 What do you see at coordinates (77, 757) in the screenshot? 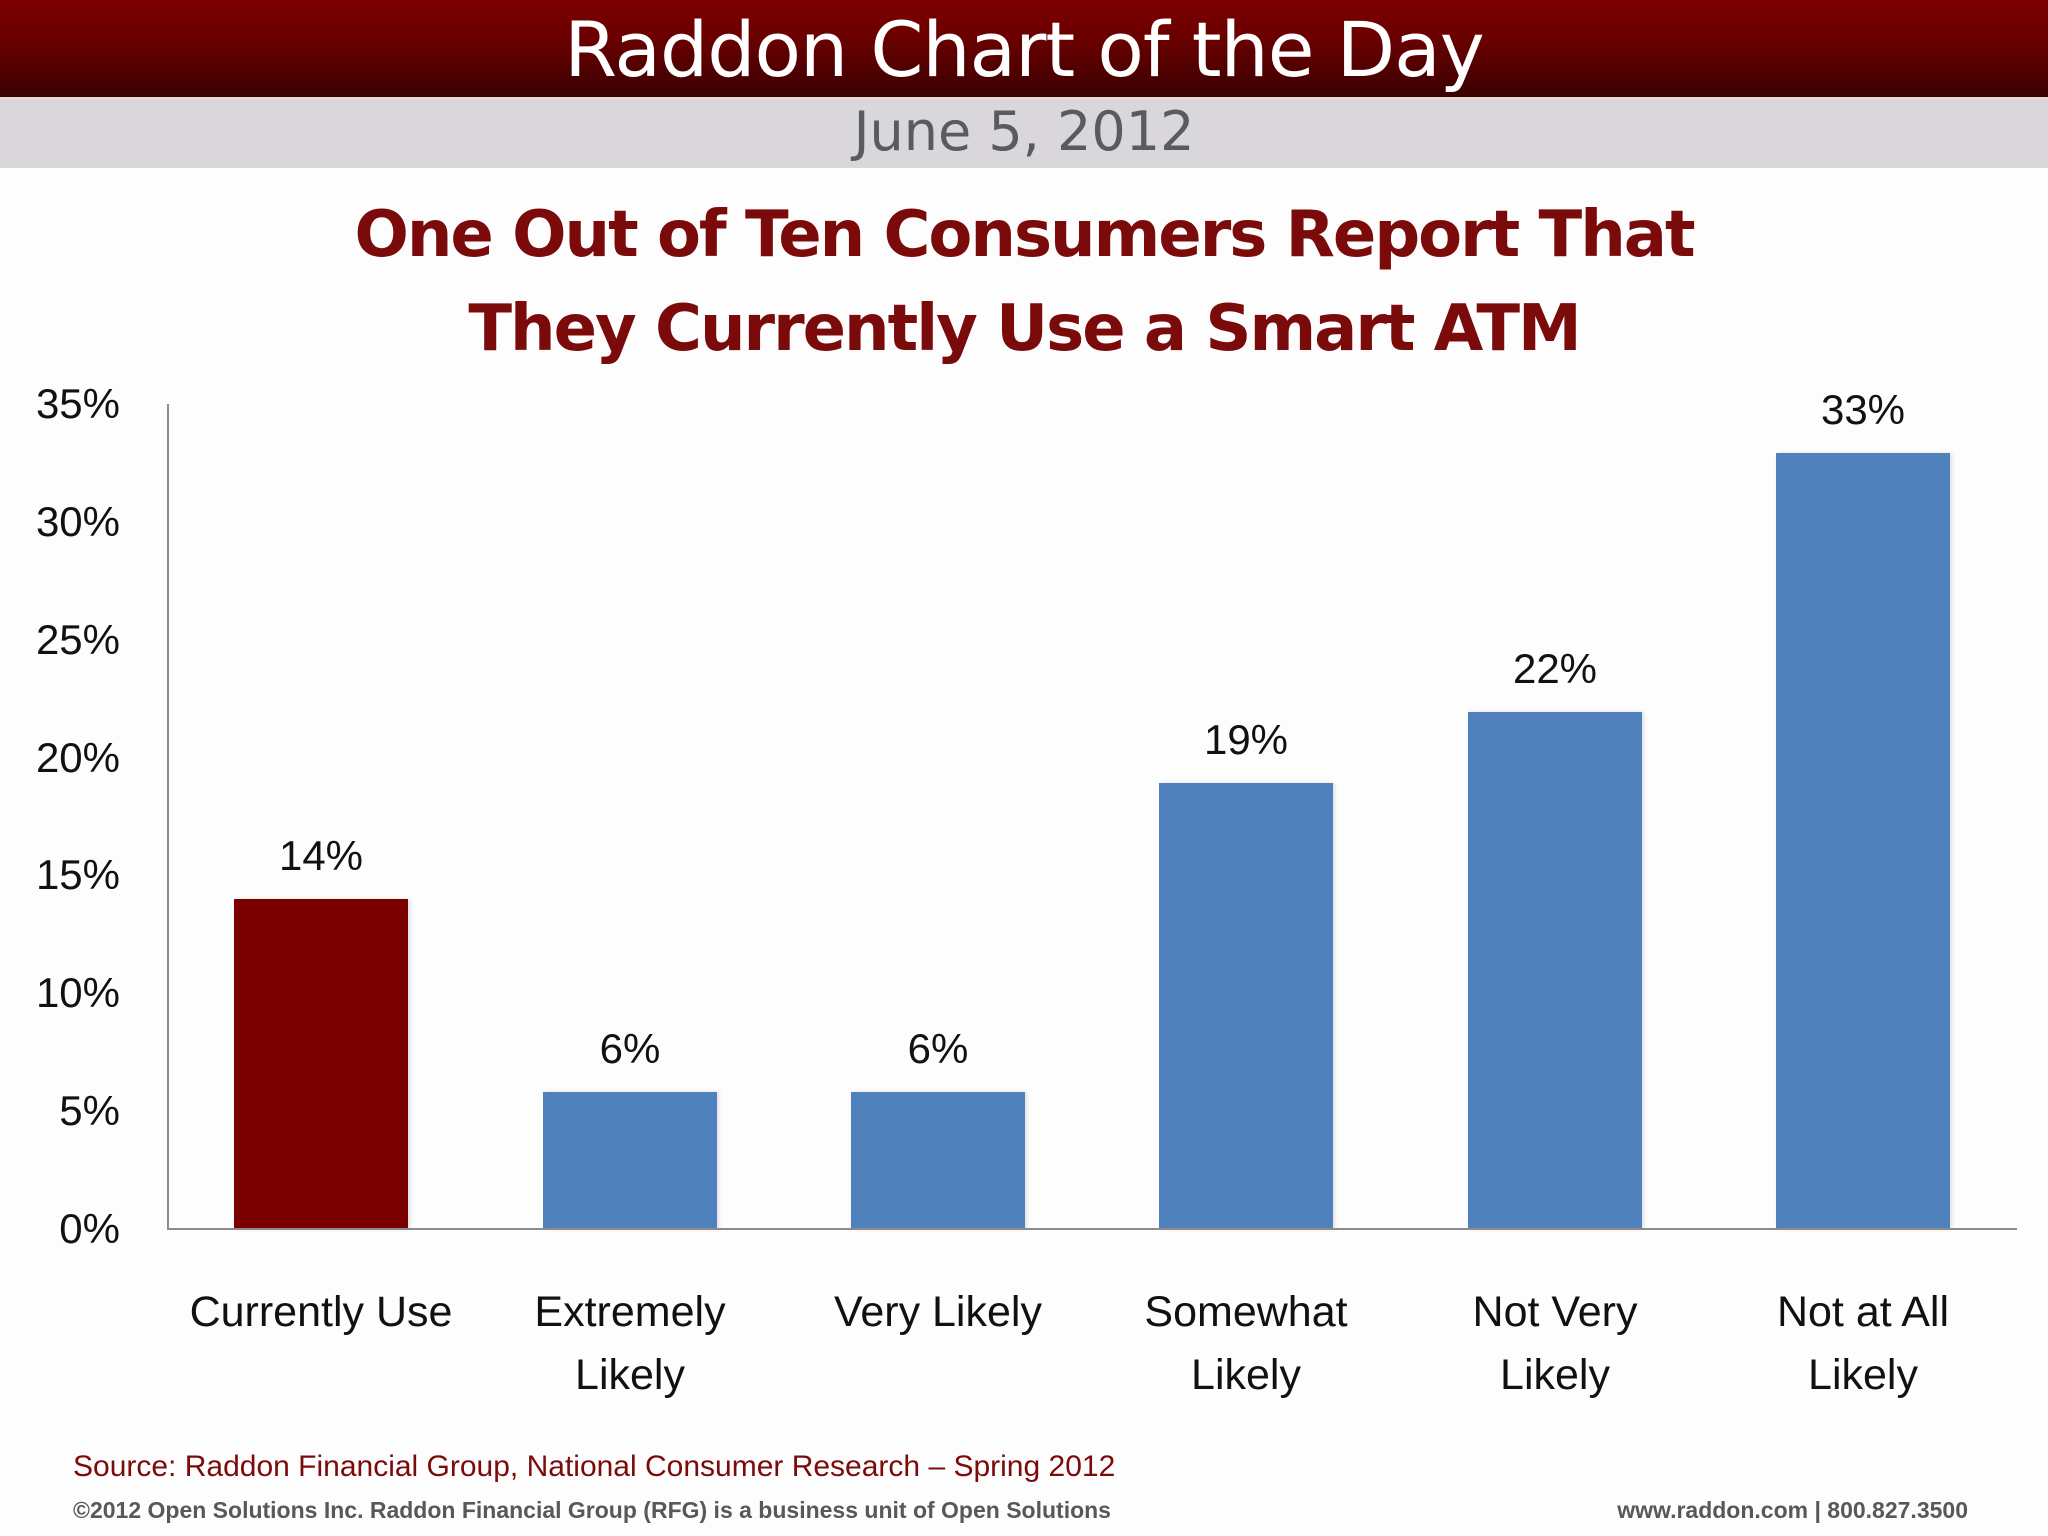
I see `y-tick-label: 20%` at bounding box center [77, 757].